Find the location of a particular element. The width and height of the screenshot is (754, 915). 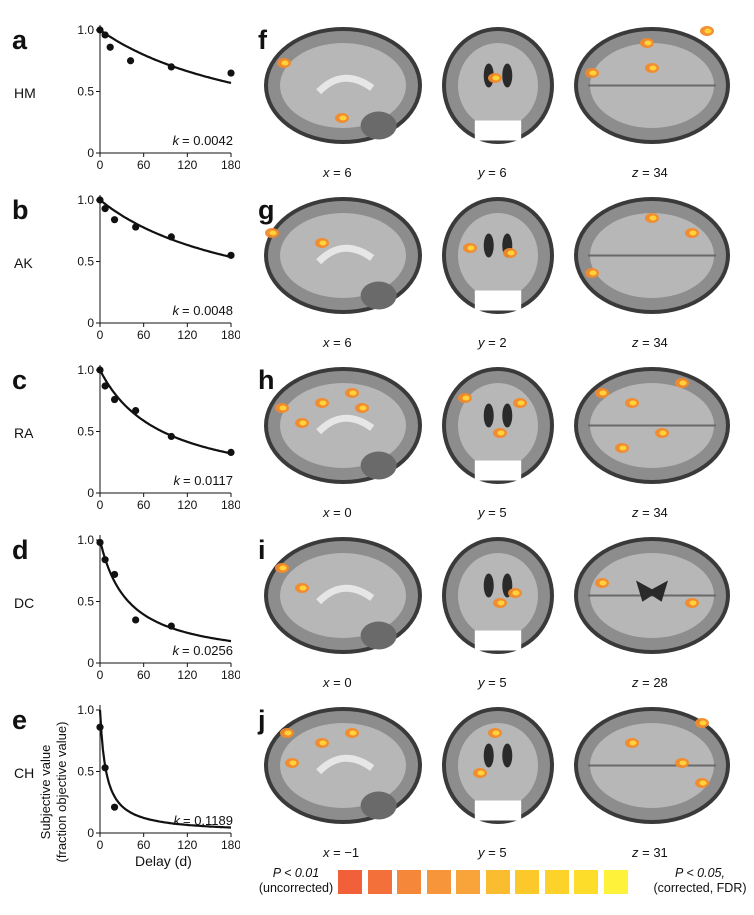

decay-plot-a: 0 0.5 1.0 0 60 120 180 k = 0.0042 is located at coordinates (158, 96).